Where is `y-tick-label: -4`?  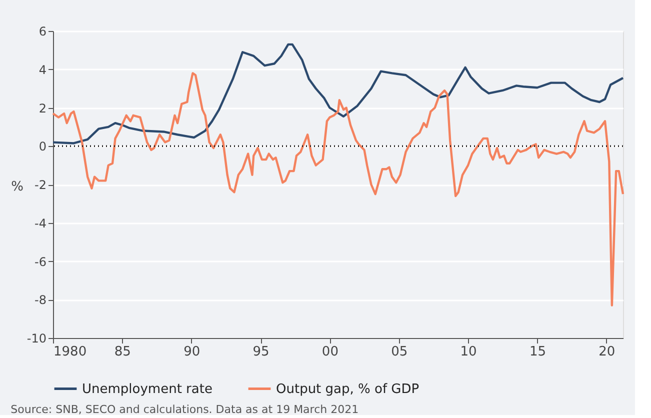
y-tick-label: -4 is located at coordinates (40, 223).